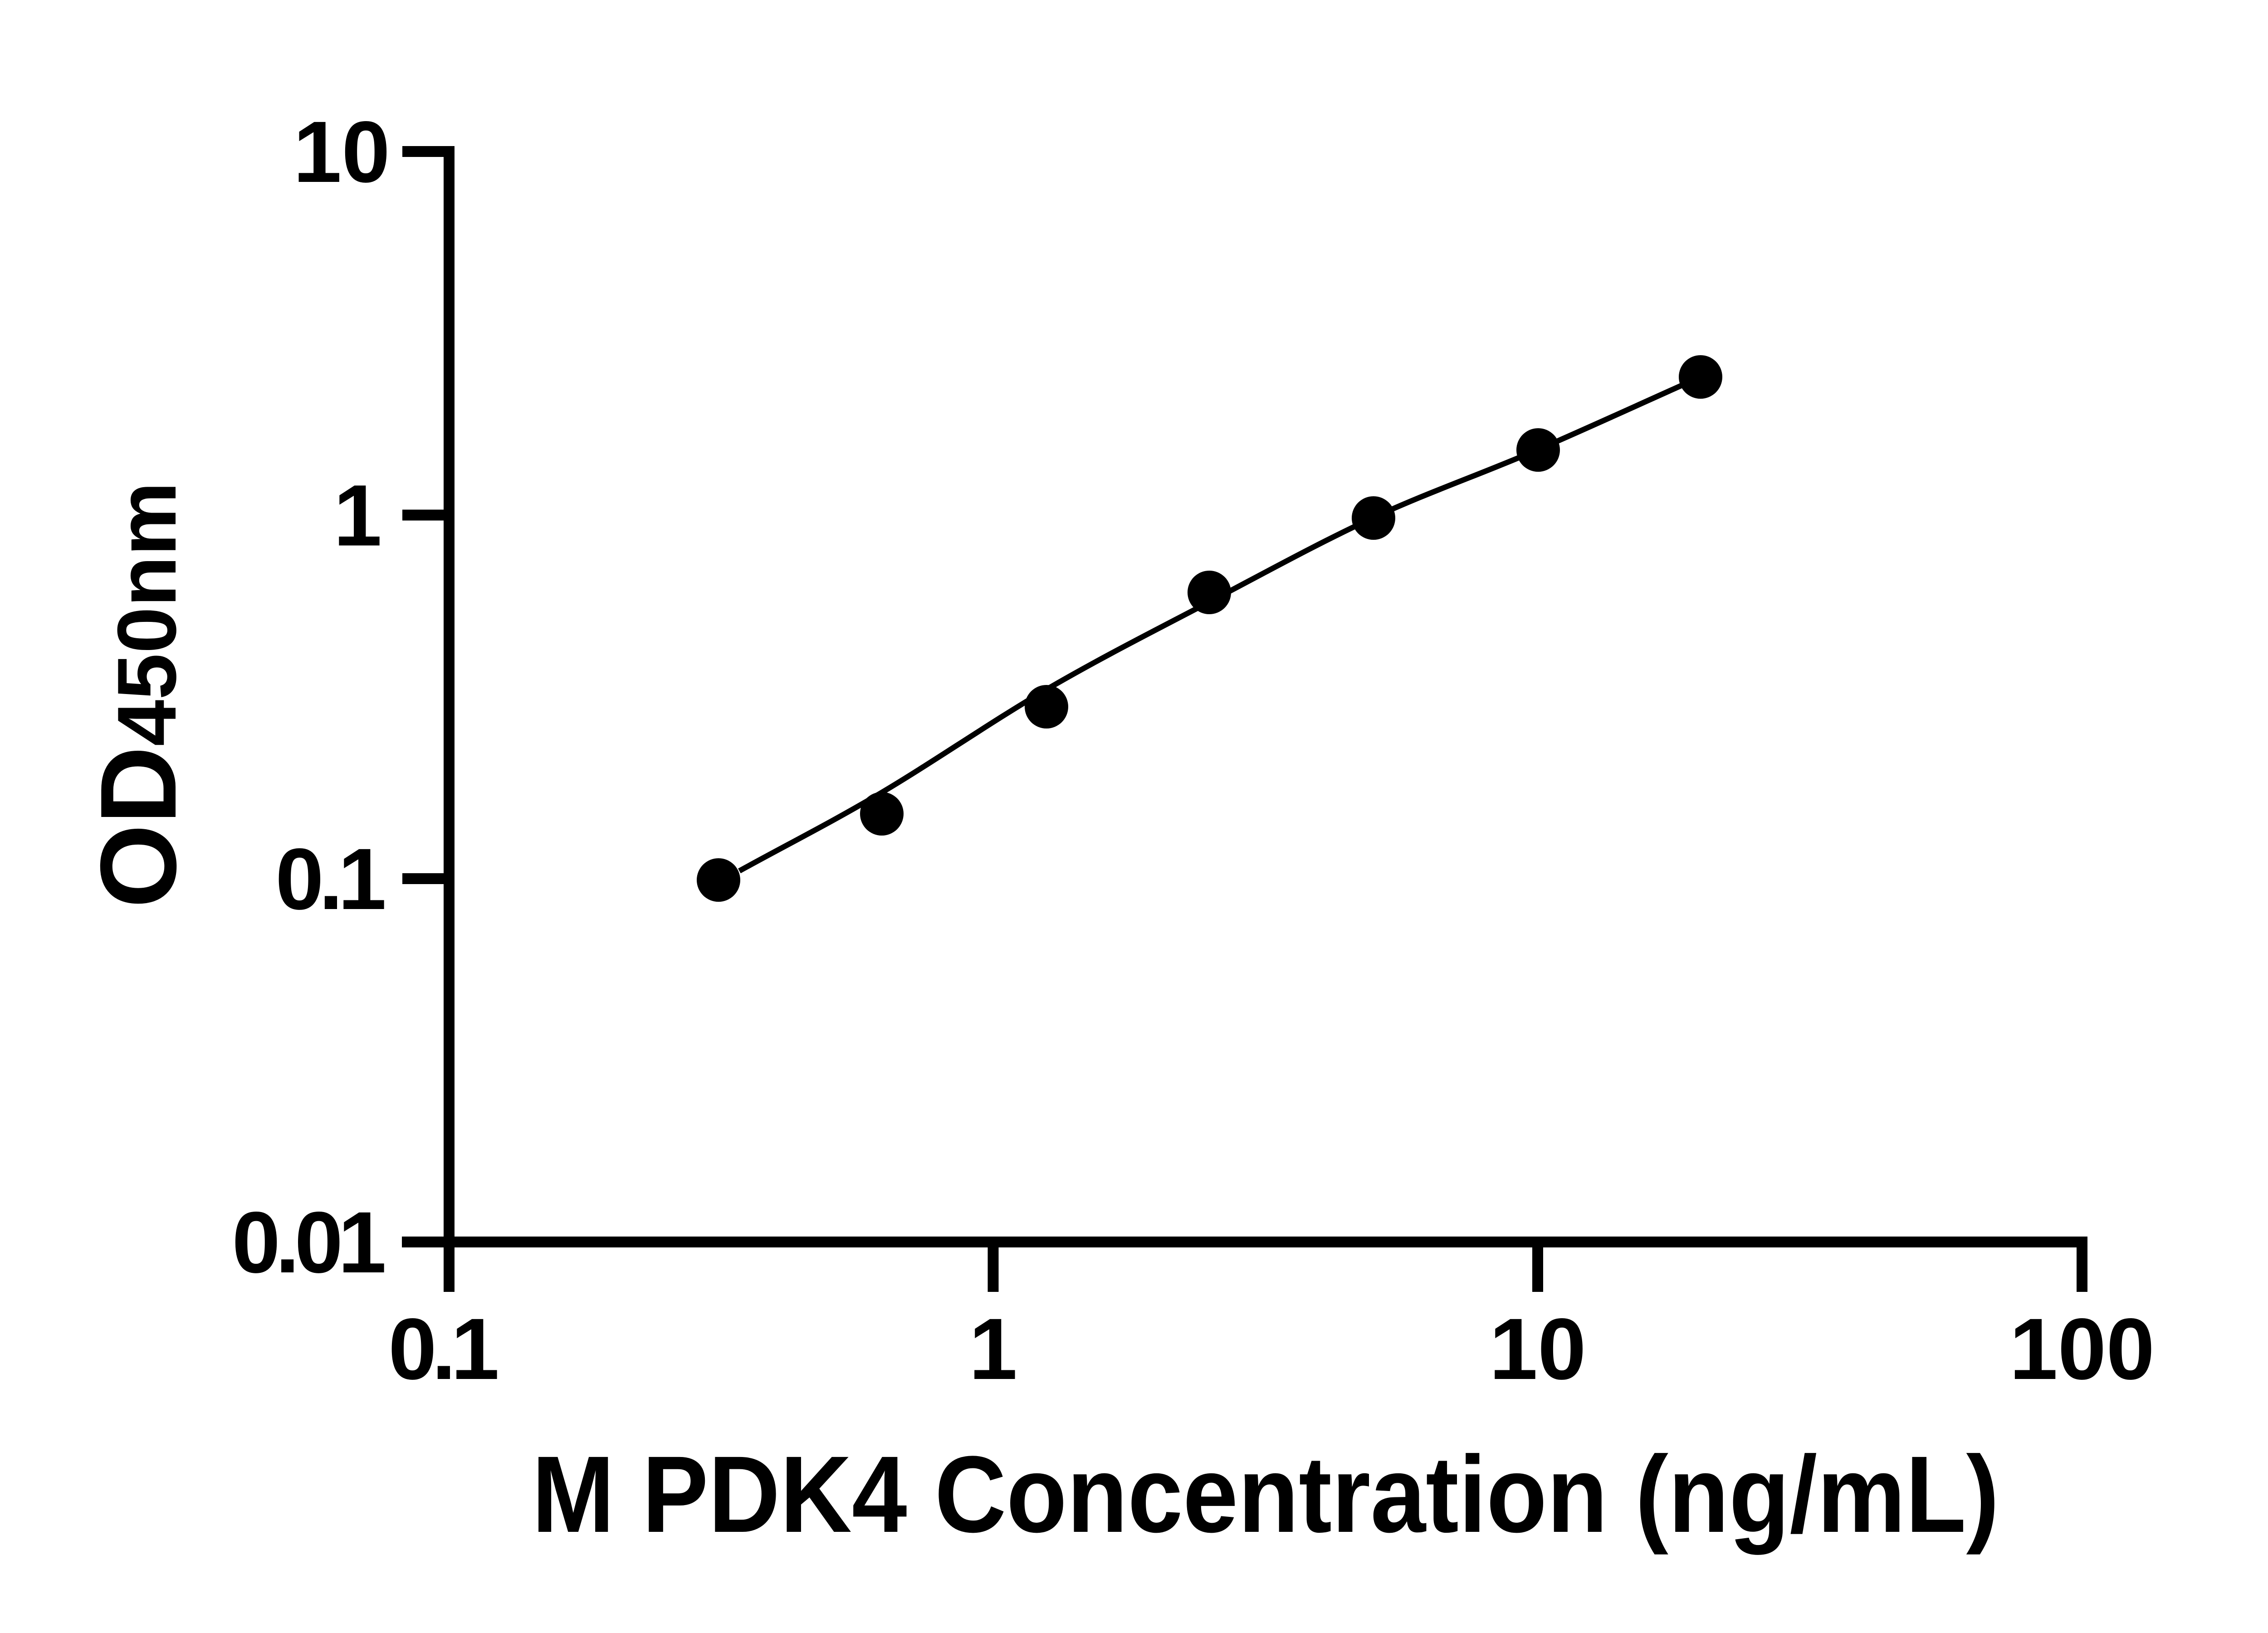 The image size is (2268, 1633). Describe the element at coordinates (308, 1242) in the screenshot. I see `svg-text: 0.01` at that location.